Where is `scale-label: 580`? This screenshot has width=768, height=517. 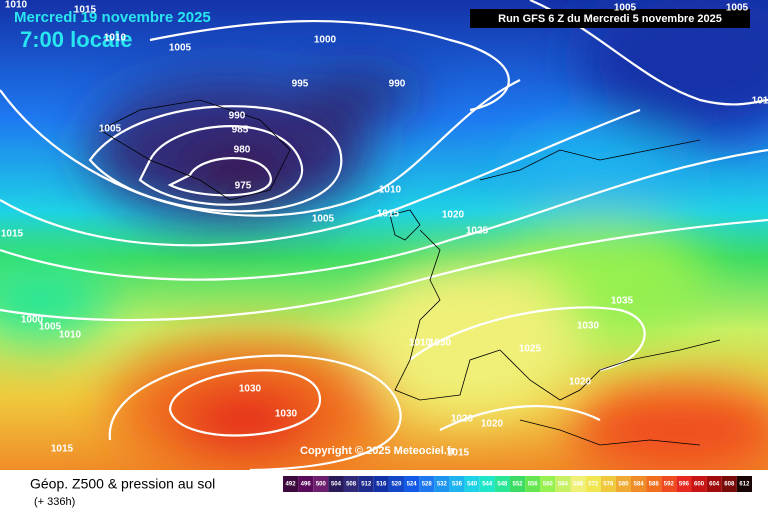
scale-label: 580 is located at coordinates (623, 485).